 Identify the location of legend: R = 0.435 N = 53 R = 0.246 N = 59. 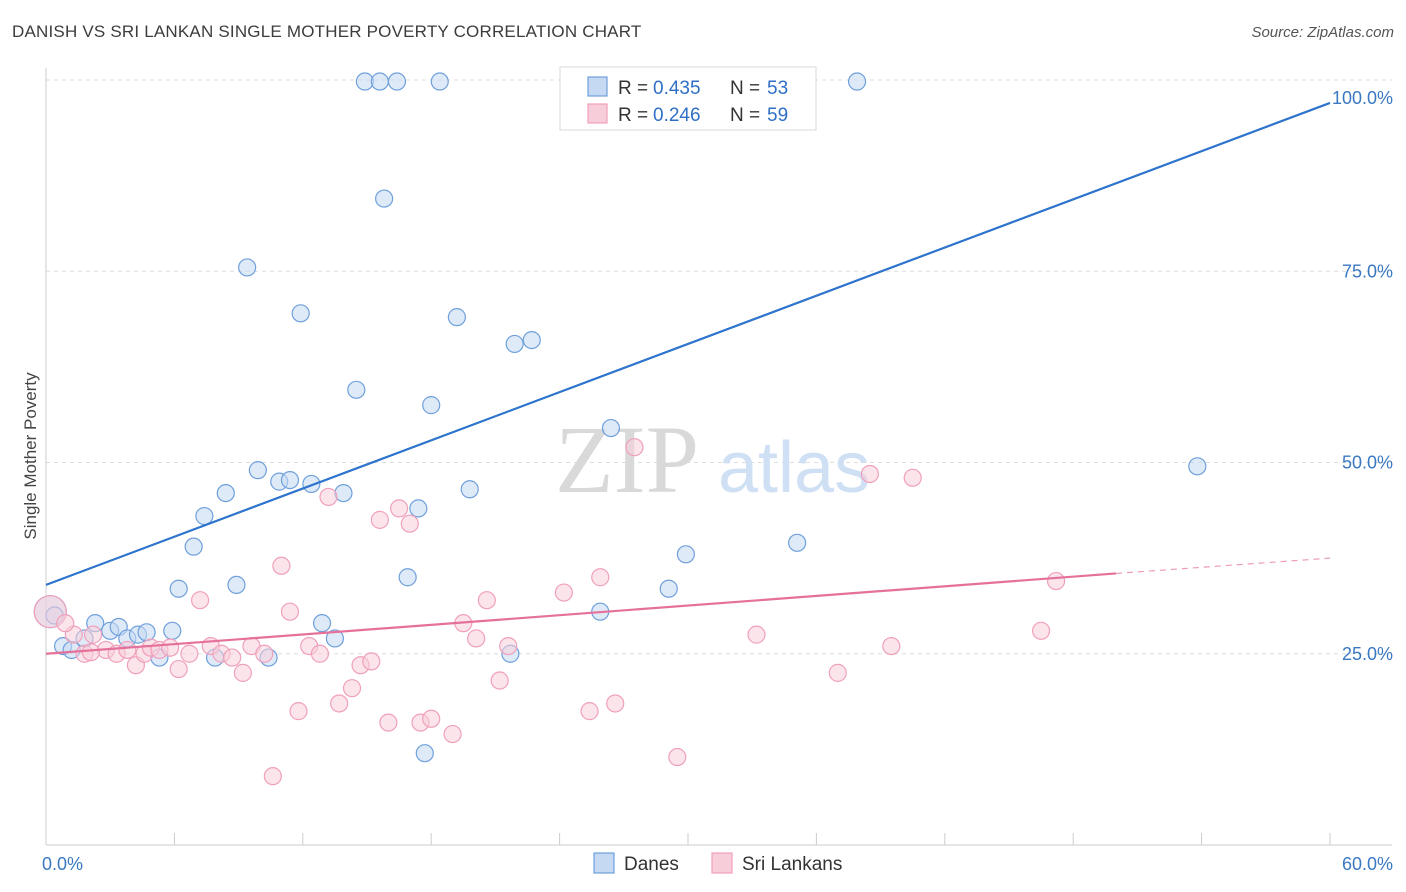
(688, 98).